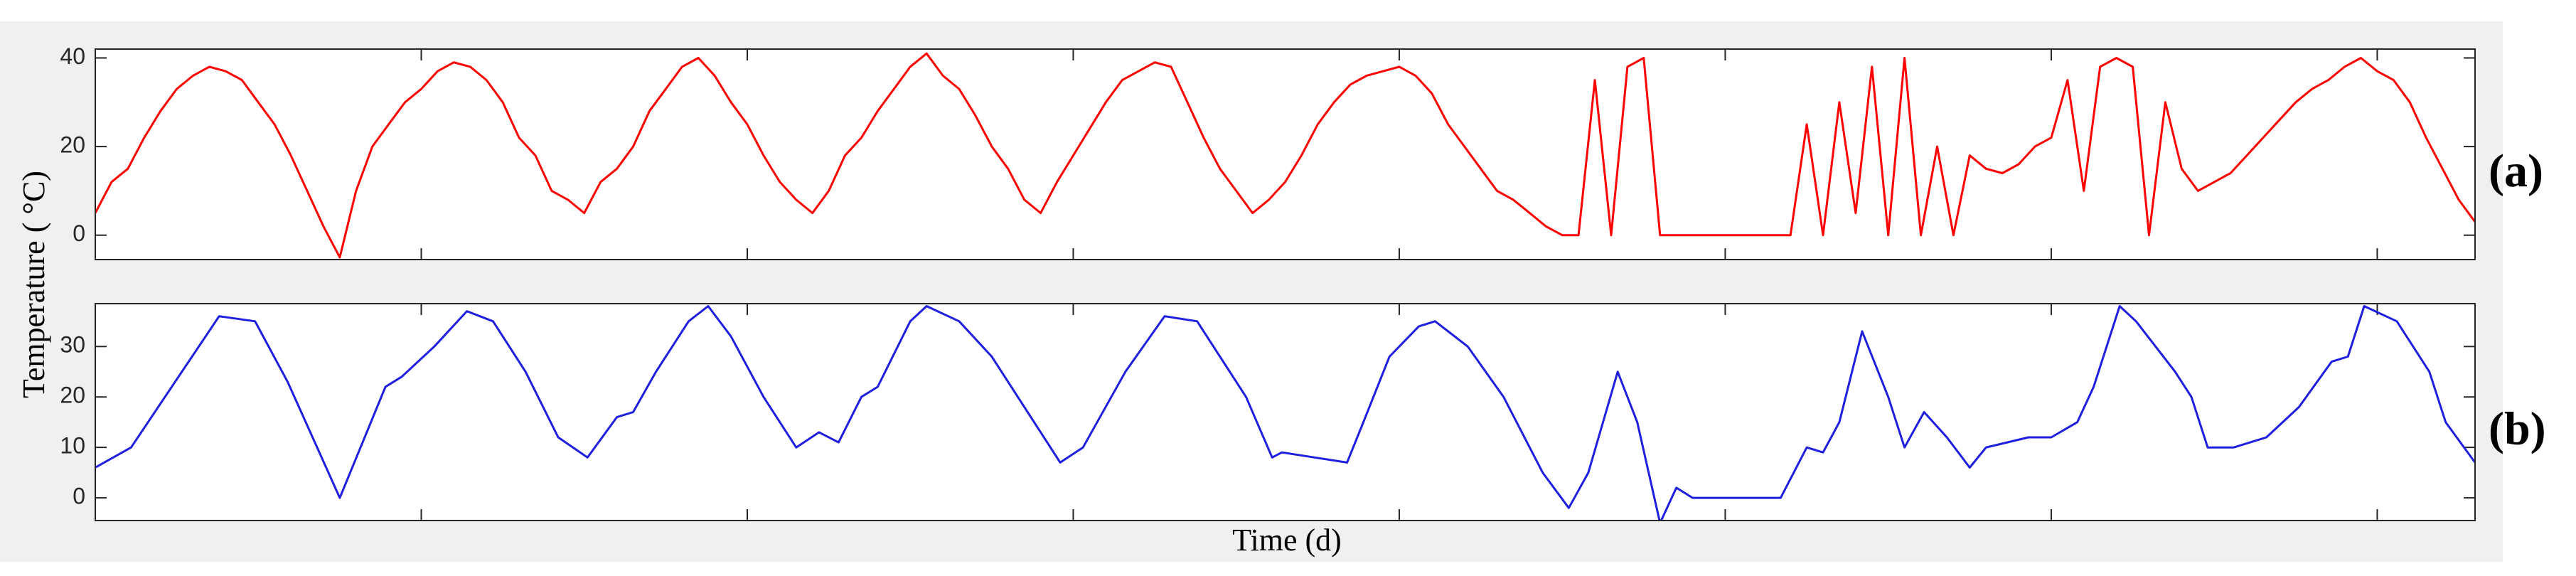  What do you see at coordinates (2517, 429) in the screenshot?
I see `panel-label: (b)` at bounding box center [2517, 429].